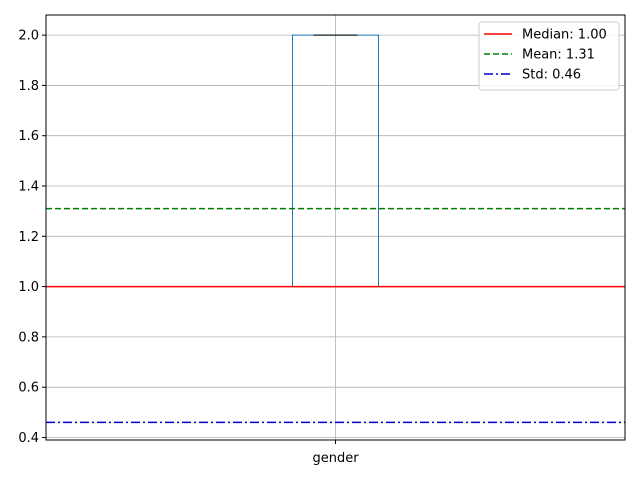 The height and width of the screenshot is (480, 640). I want to click on y-axis: 0.4 0.6 0.8 1.0 1.2 1.4 1.6 1.8 2.0, so click(32, 237).